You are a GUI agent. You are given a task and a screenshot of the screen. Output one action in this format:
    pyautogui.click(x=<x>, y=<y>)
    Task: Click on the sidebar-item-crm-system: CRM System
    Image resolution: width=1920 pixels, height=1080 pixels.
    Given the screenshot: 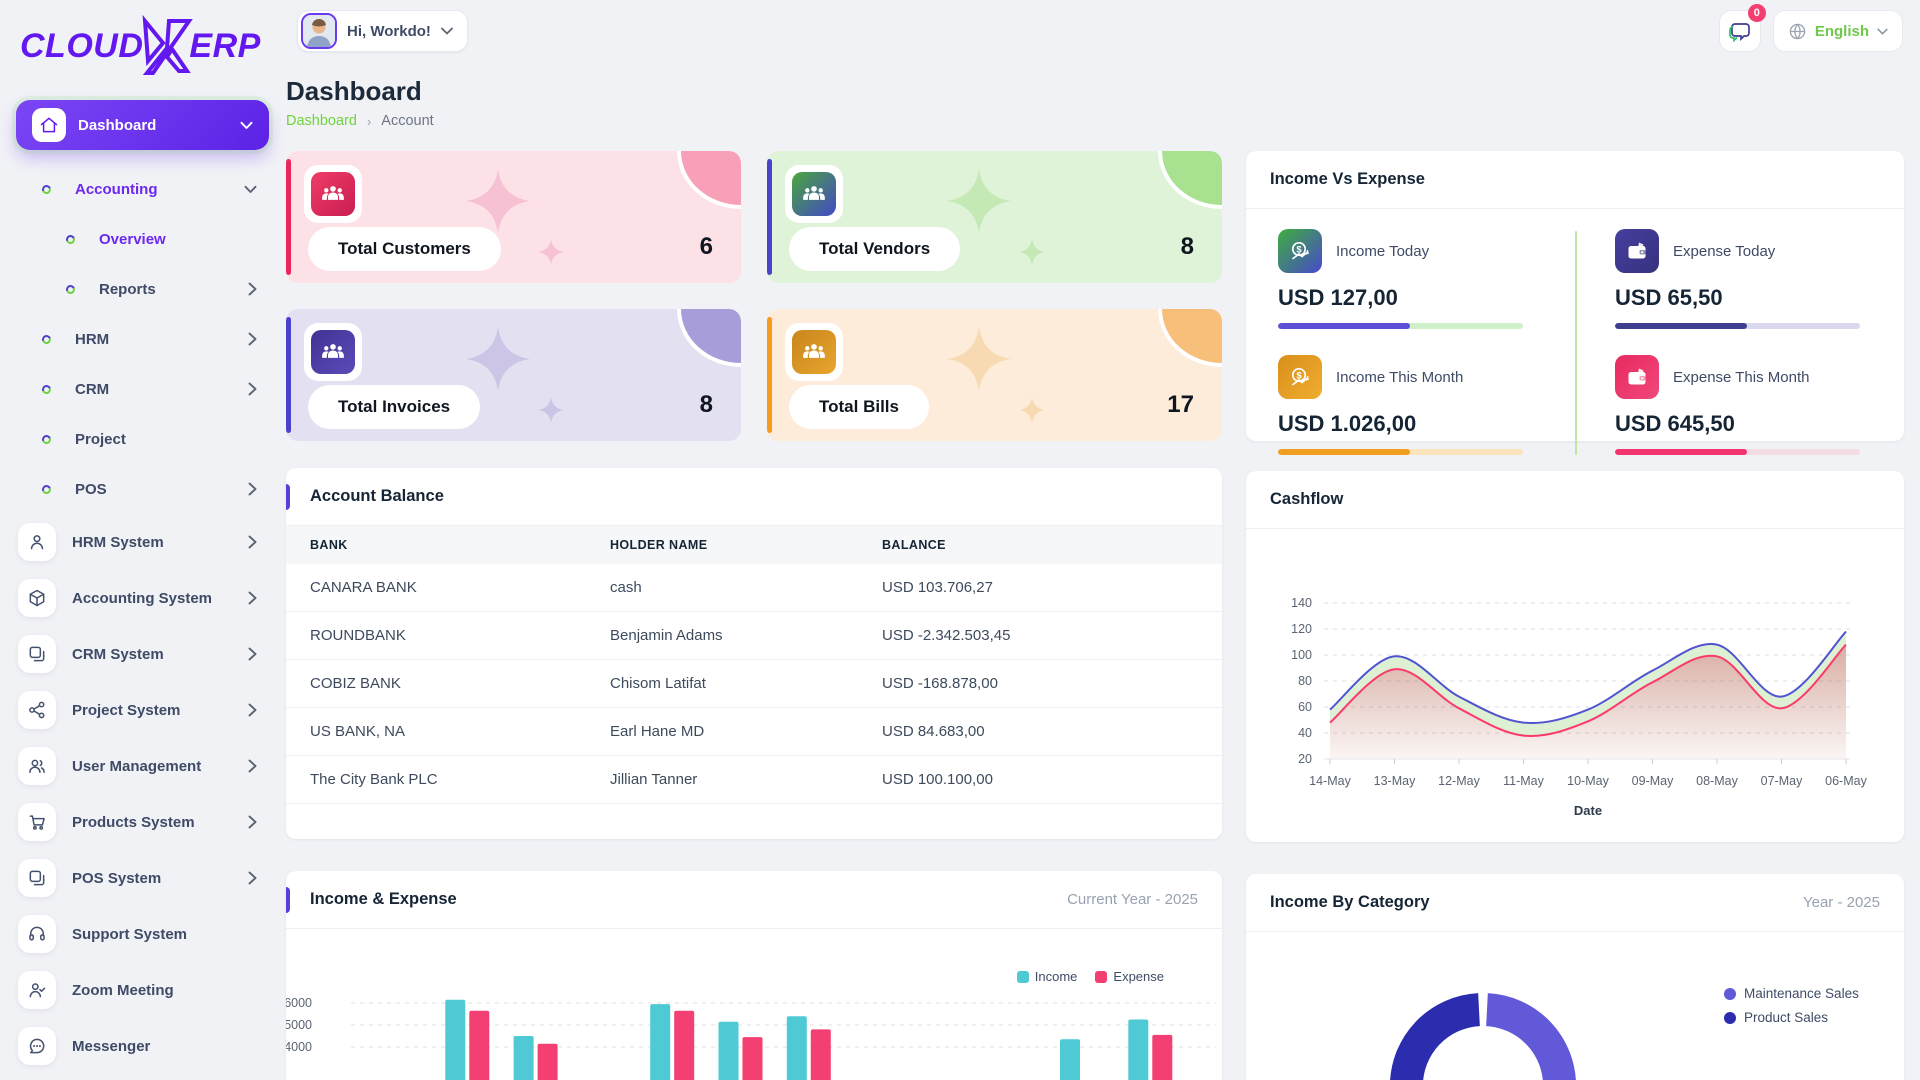 What is the action you would take?
    pyautogui.click(x=142, y=654)
    